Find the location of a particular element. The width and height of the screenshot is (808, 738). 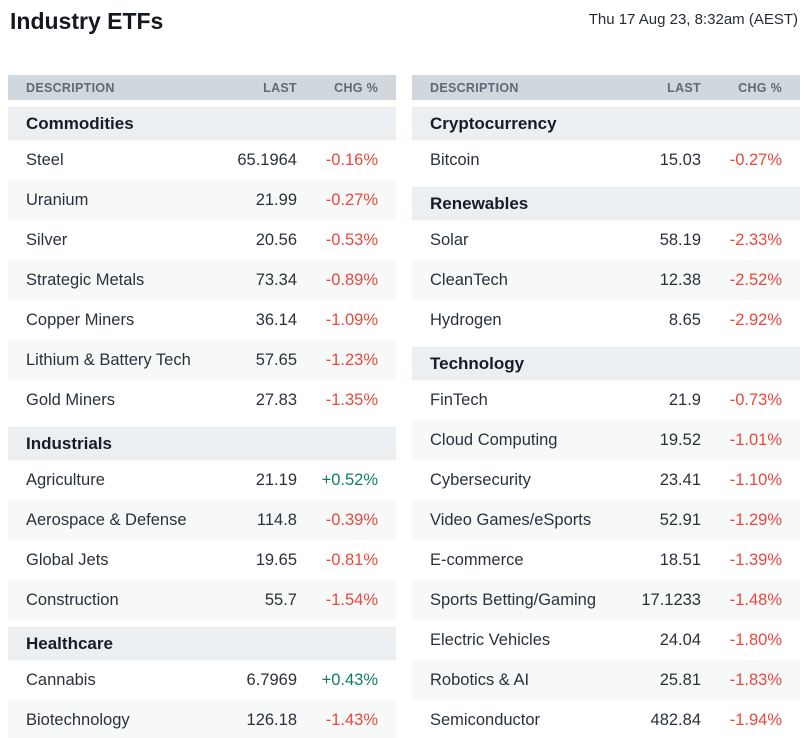

row-last: 27.83 is located at coordinates (276, 399).